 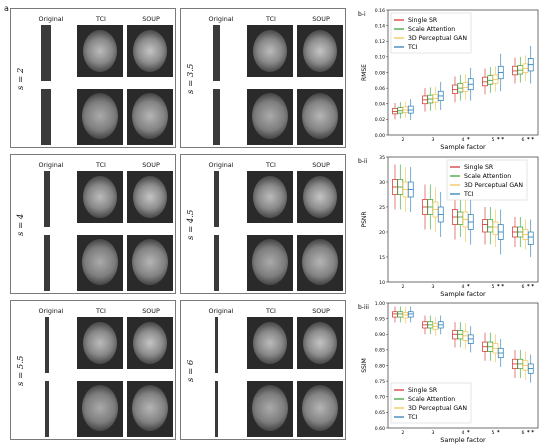 What do you see at coordinates (380, 335) in the screenshot?
I see `y-tick-label: 0.90` at bounding box center [380, 335].